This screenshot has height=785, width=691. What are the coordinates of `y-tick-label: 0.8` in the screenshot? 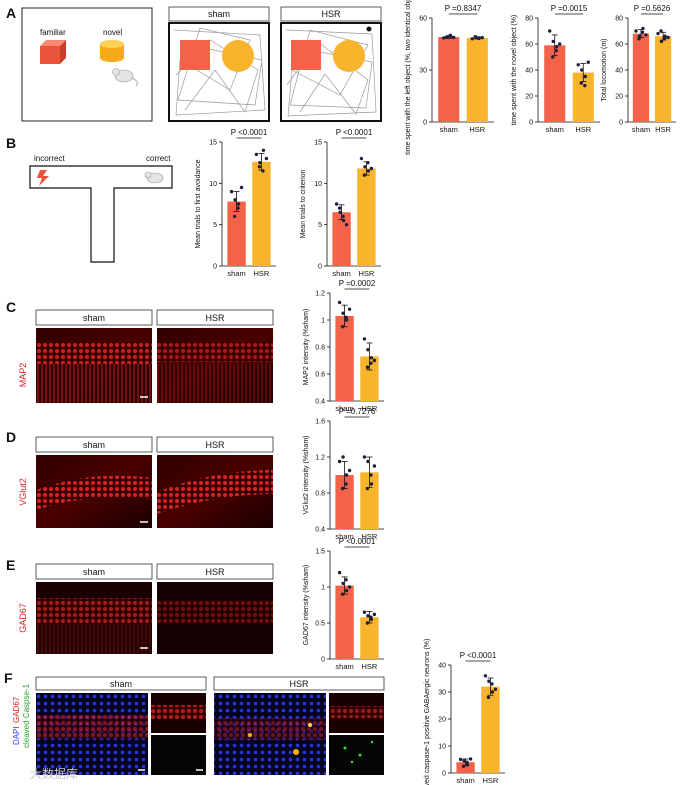 It's located at (320, 494).